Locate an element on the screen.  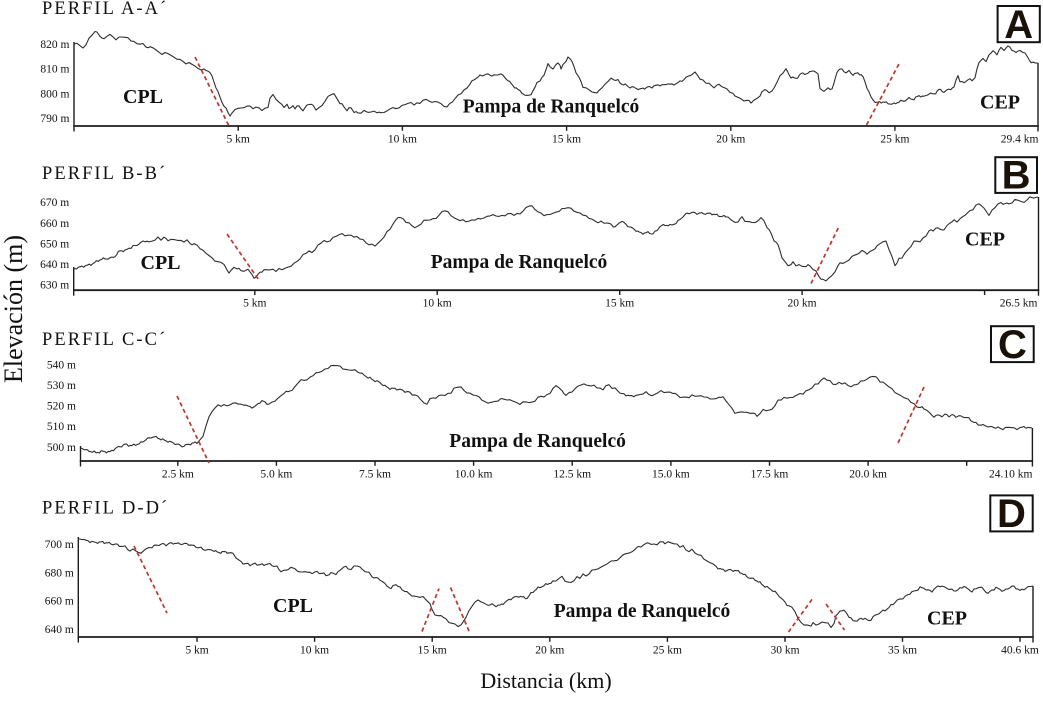
svg-text: 20.0 km is located at coordinates (868, 475).